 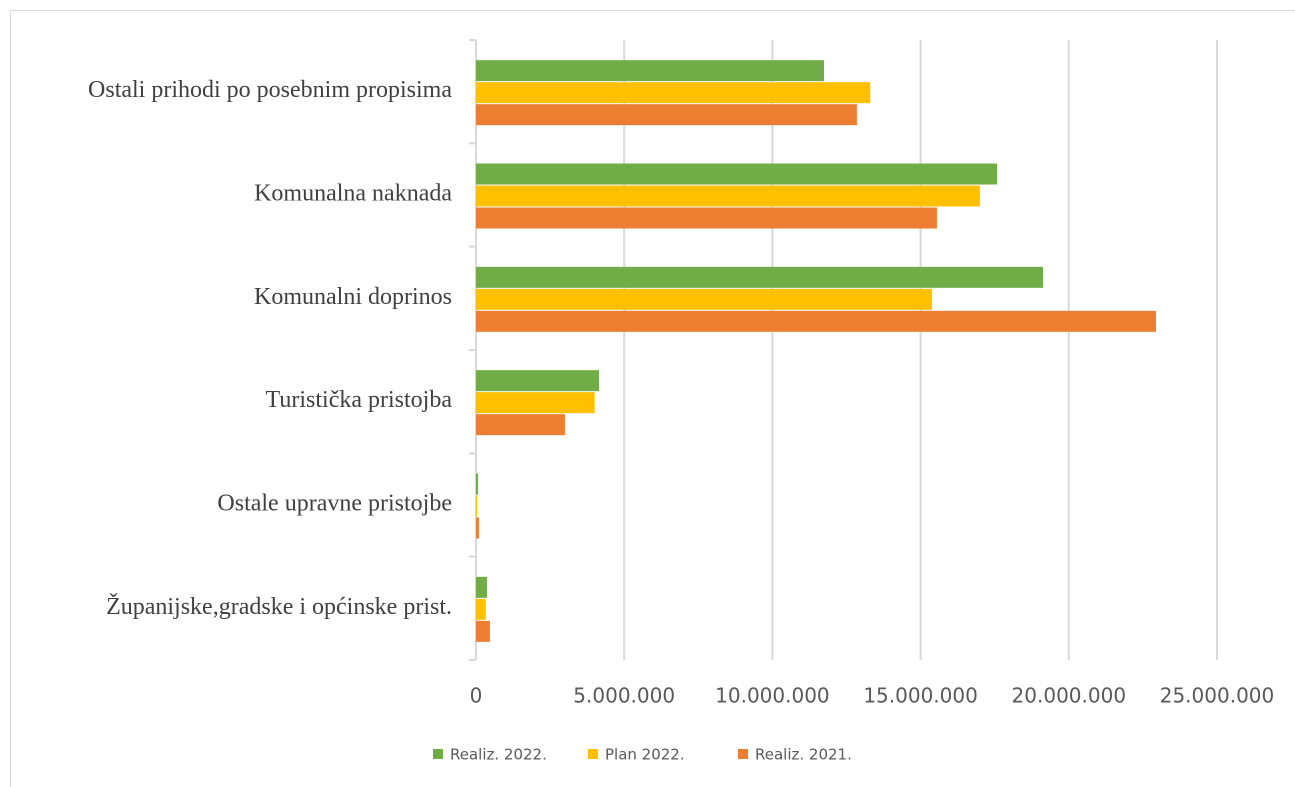 What do you see at coordinates (624, 696) in the screenshot?
I see `x-tick-label: 5.000.000` at bounding box center [624, 696].